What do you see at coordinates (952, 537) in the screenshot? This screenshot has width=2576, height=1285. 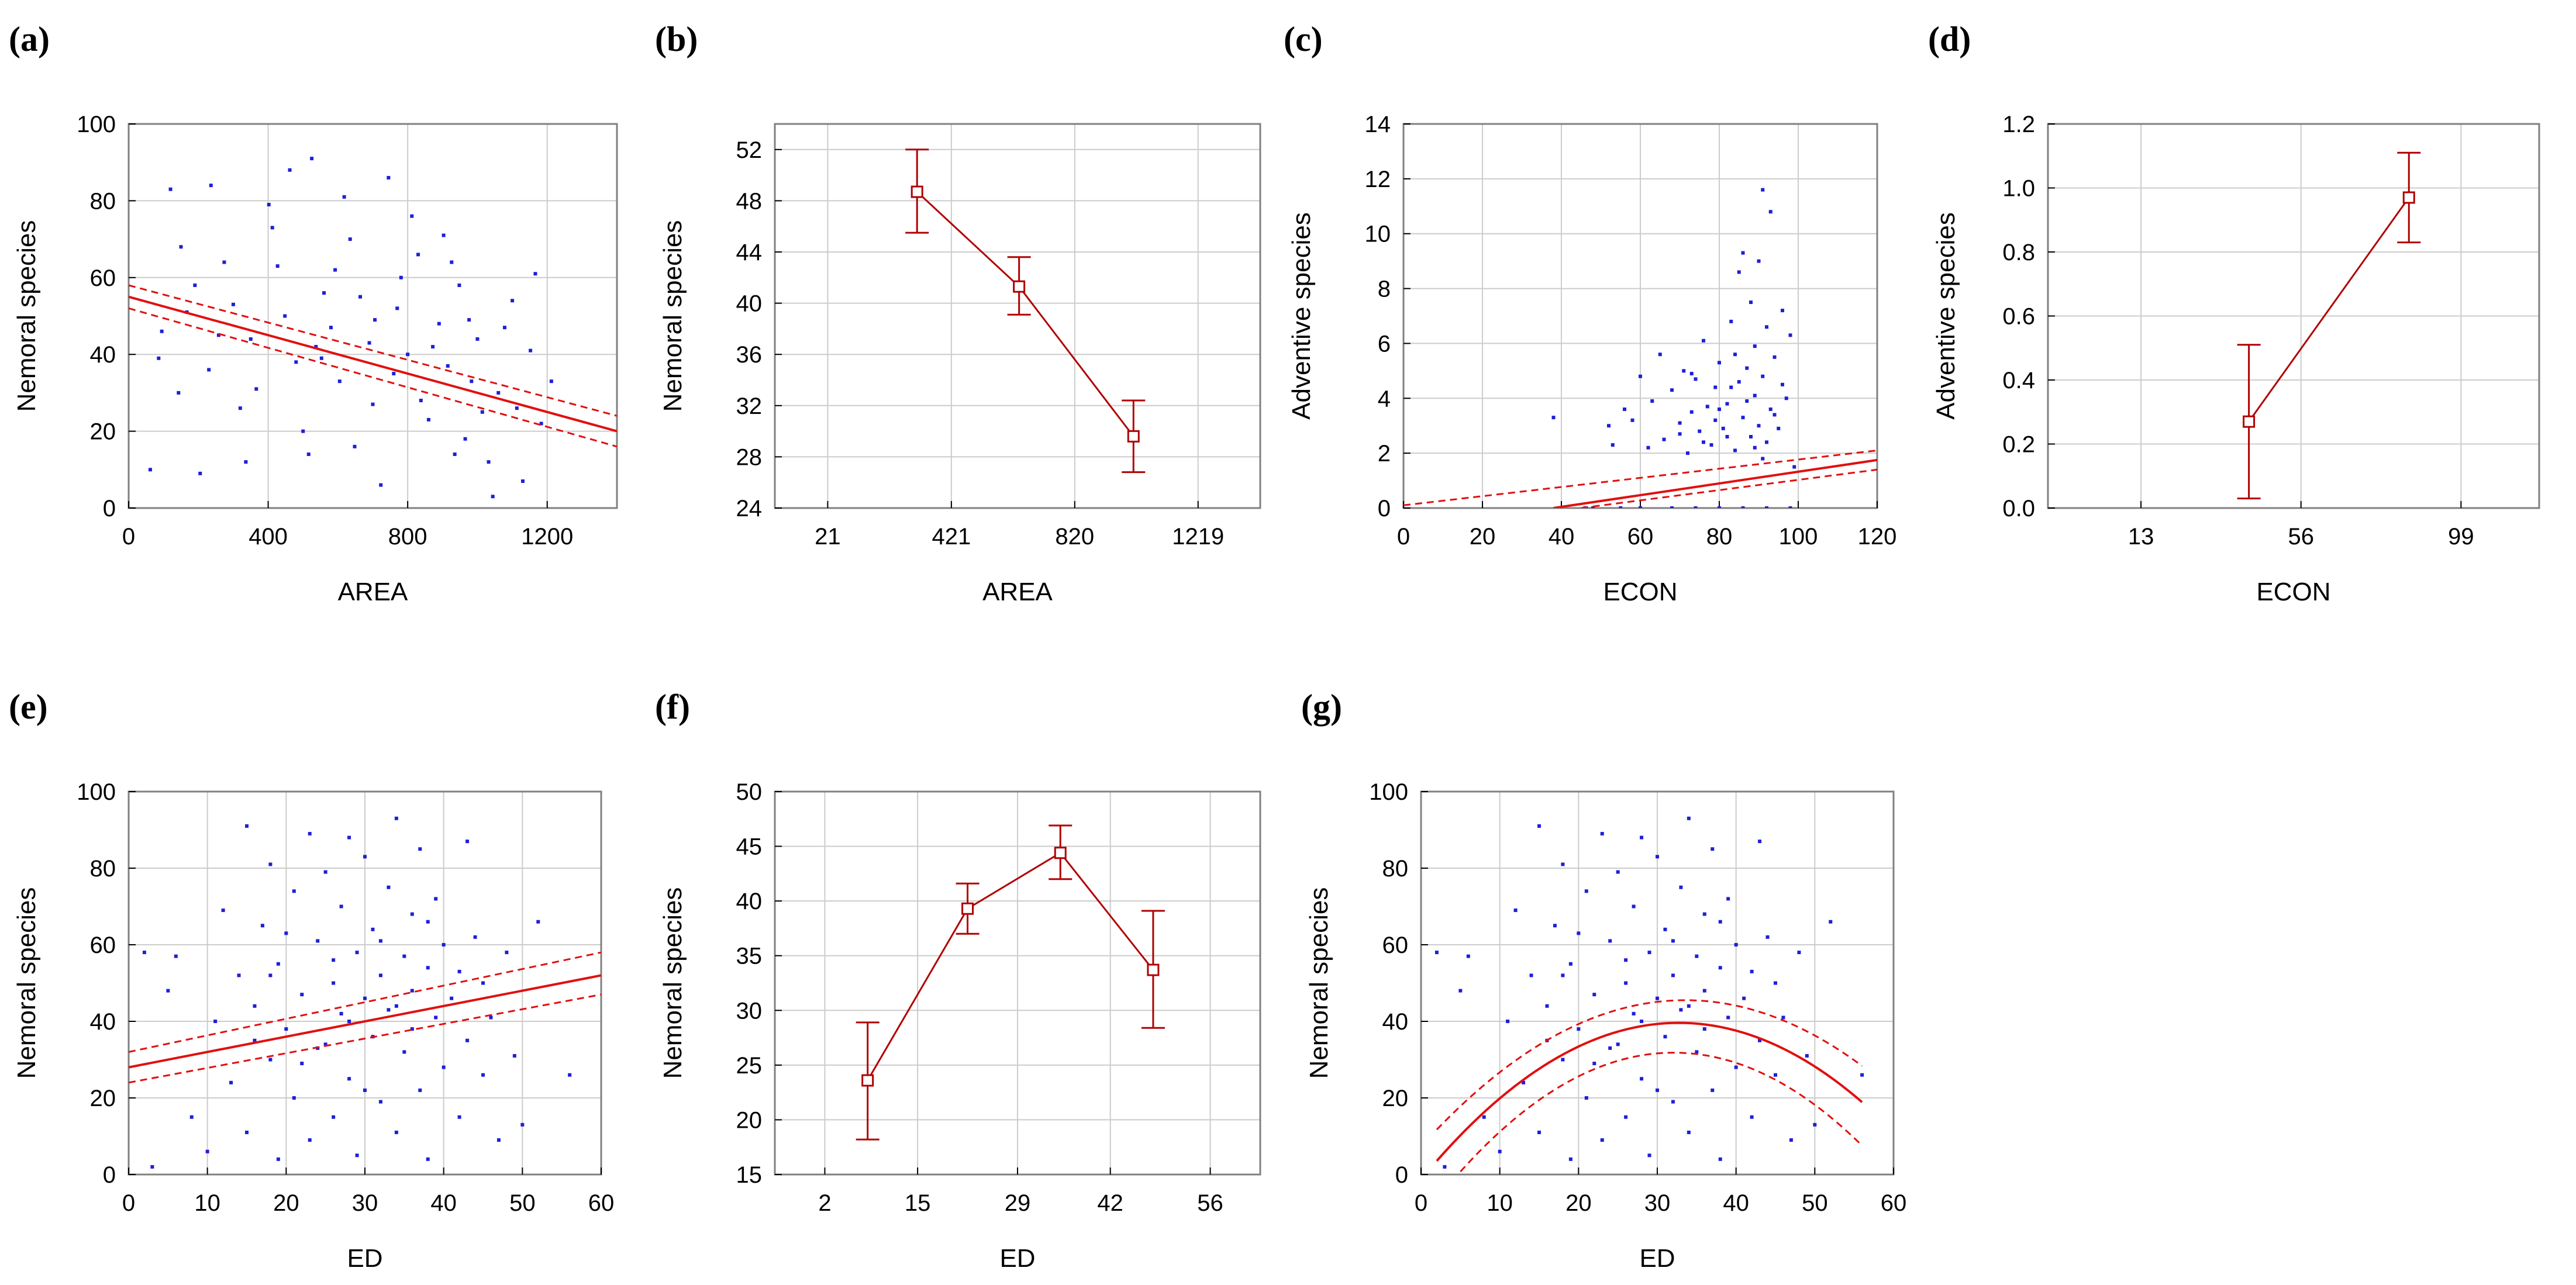 I see `x-tick-label: 421` at bounding box center [952, 537].